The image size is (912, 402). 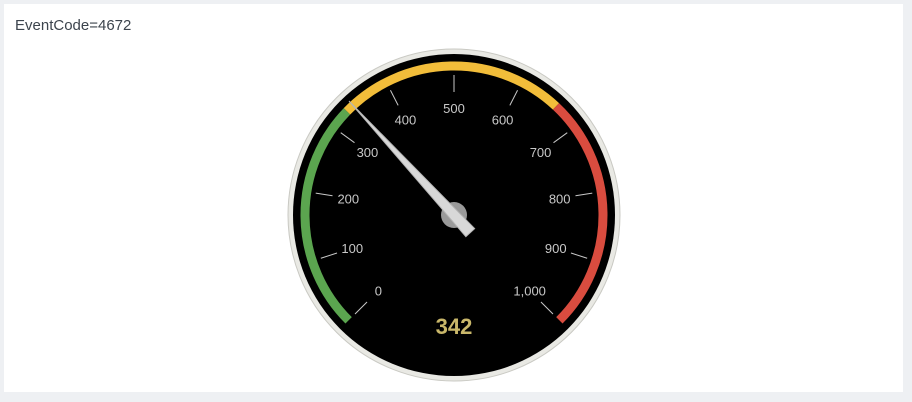 I want to click on needle-pointer, so click(x=412, y=169).